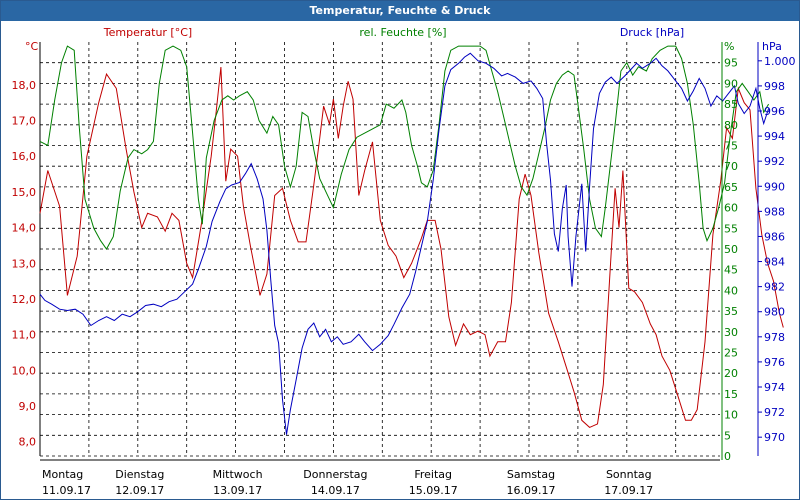 The height and width of the screenshot is (500, 800). Describe the element at coordinates (531, 474) in the screenshot. I see `x-day-label: Samstag` at that location.